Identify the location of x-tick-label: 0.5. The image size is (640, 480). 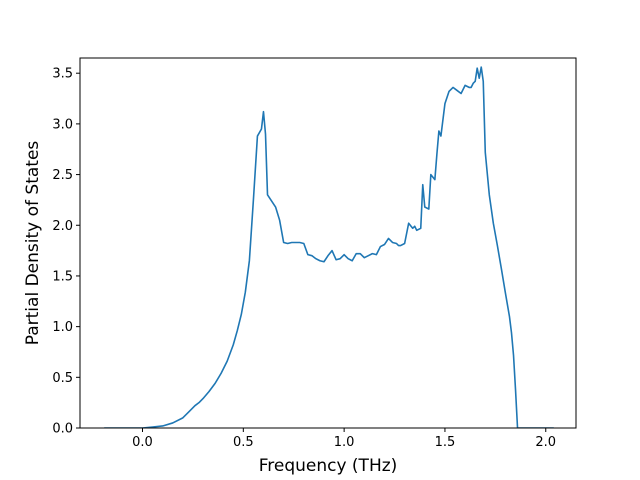
(243, 442).